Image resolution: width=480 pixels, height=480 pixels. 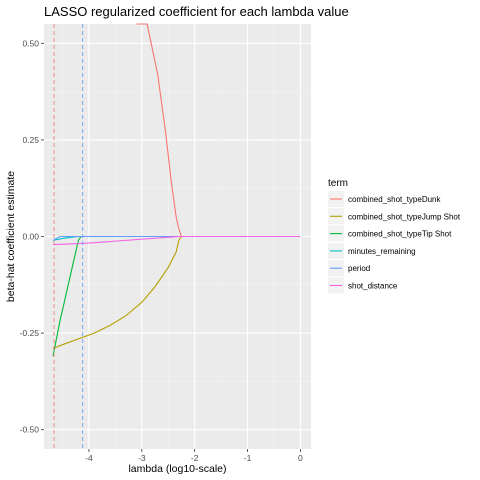 What do you see at coordinates (404, 216) in the screenshot?
I see `legend-label: combined_shot_typeJump Shot` at bounding box center [404, 216].